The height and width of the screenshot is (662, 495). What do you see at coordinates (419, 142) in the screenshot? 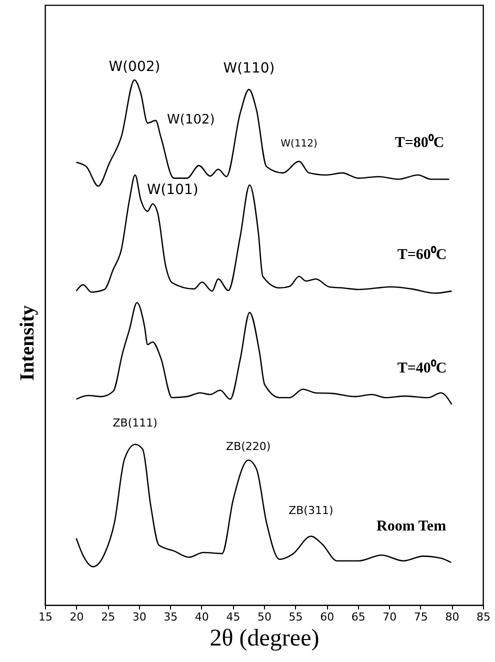
I see `series-label: T=80⁰C` at bounding box center [419, 142].